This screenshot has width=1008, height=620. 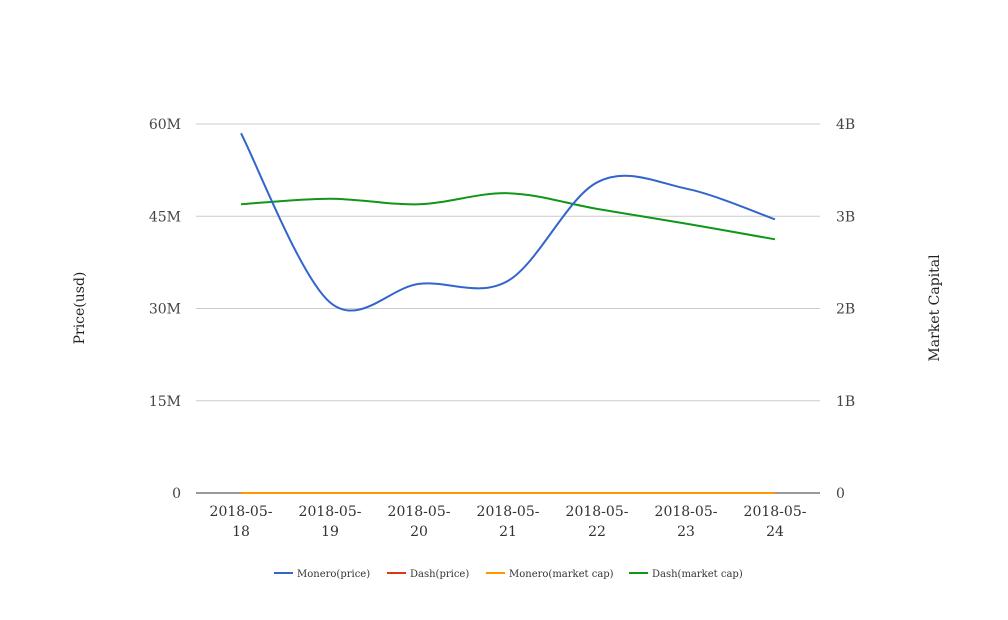 What do you see at coordinates (597, 522) in the screenshot?
I see `x-tick-label: 2018-05-22` at bounding box center [597, 522].